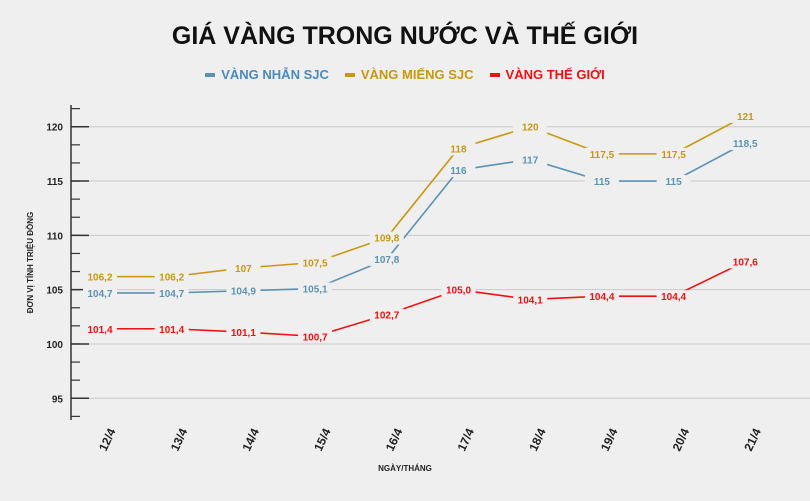  Describe the element at coordinates (58, 399) in the screenshot. I see `y-tick-label: 95` at that location.